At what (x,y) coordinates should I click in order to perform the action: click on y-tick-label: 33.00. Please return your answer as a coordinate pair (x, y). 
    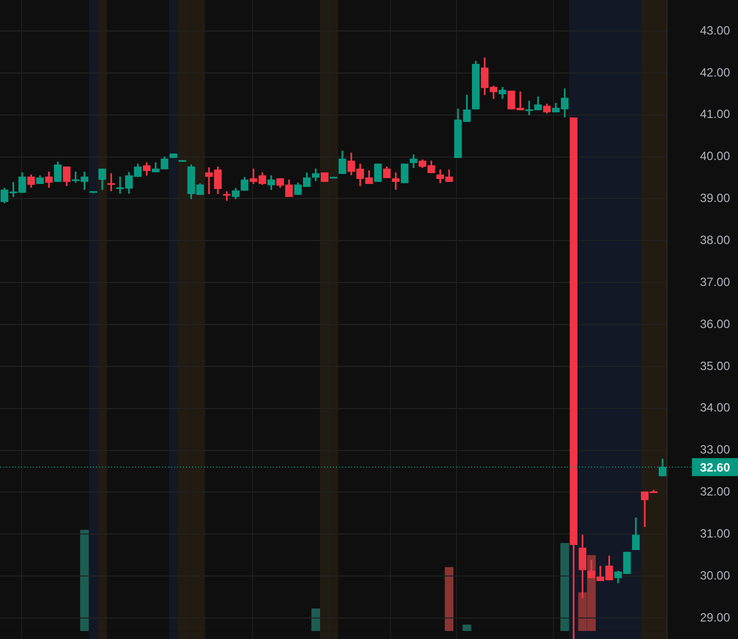
    Looking at the image, I should click on (715, 449).